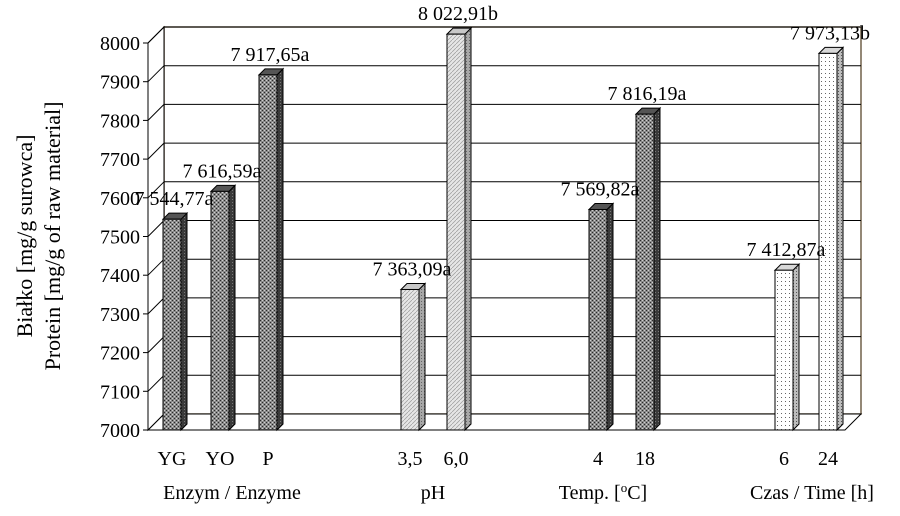  Describe the element at coordinates (600, 189) in the screenshot. I see `bar-data-label: 7 569,82a` at that location.